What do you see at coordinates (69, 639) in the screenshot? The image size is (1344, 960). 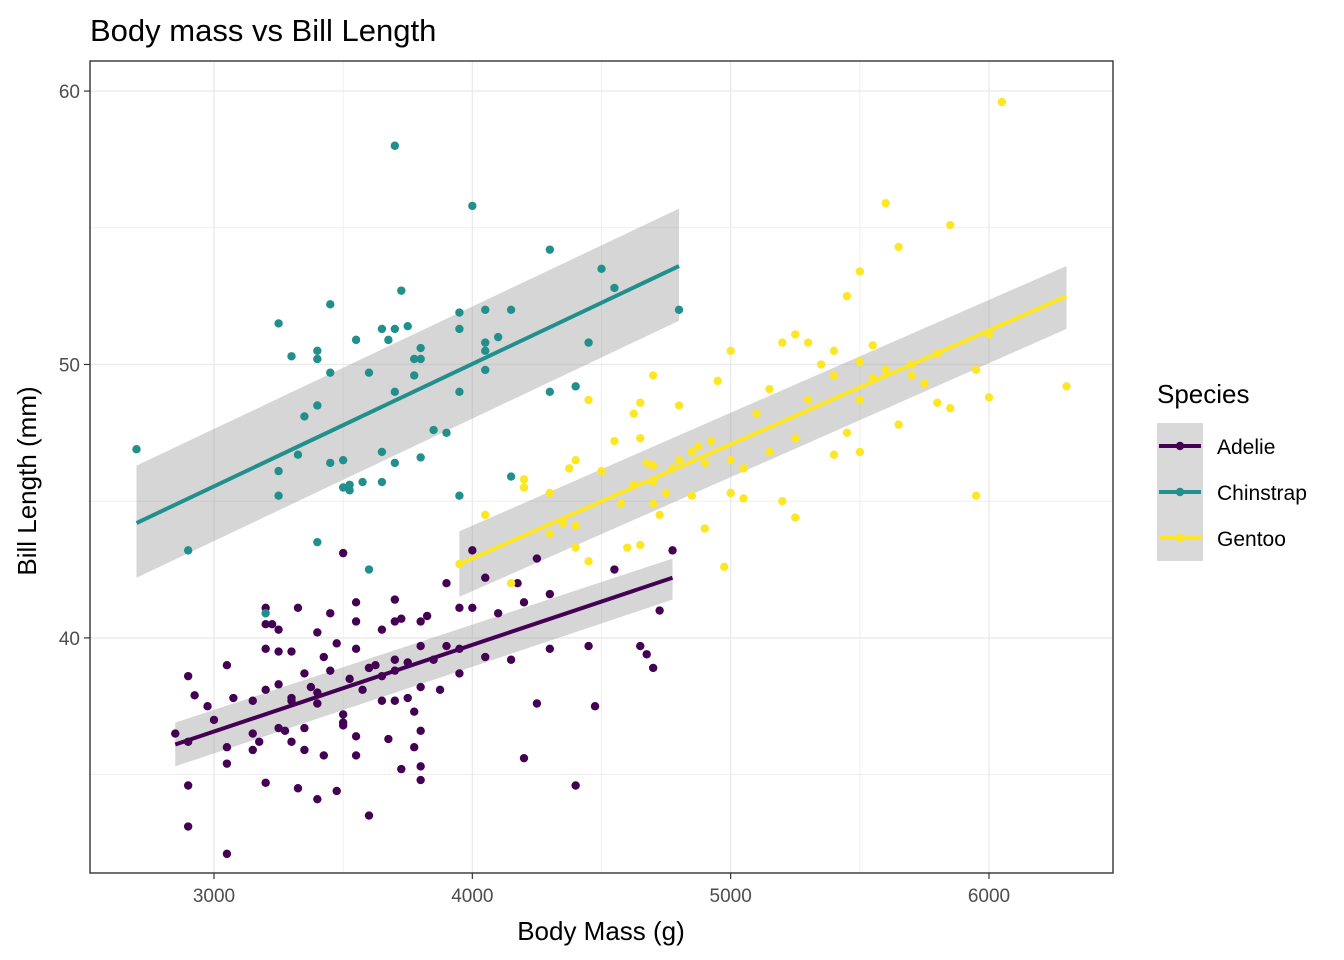 I see `y-tick-label: 40` at bounding box center [69, 639].